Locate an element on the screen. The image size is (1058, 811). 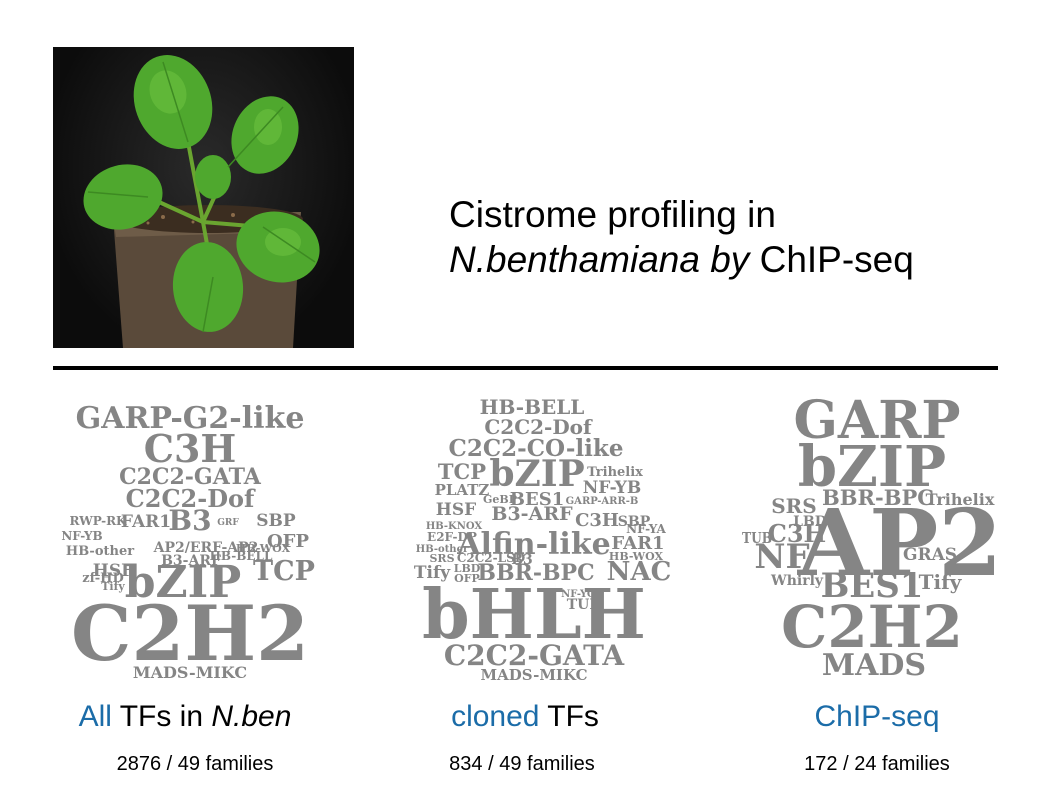
cloud-word: Whirly is located at coordinates (797, 581).